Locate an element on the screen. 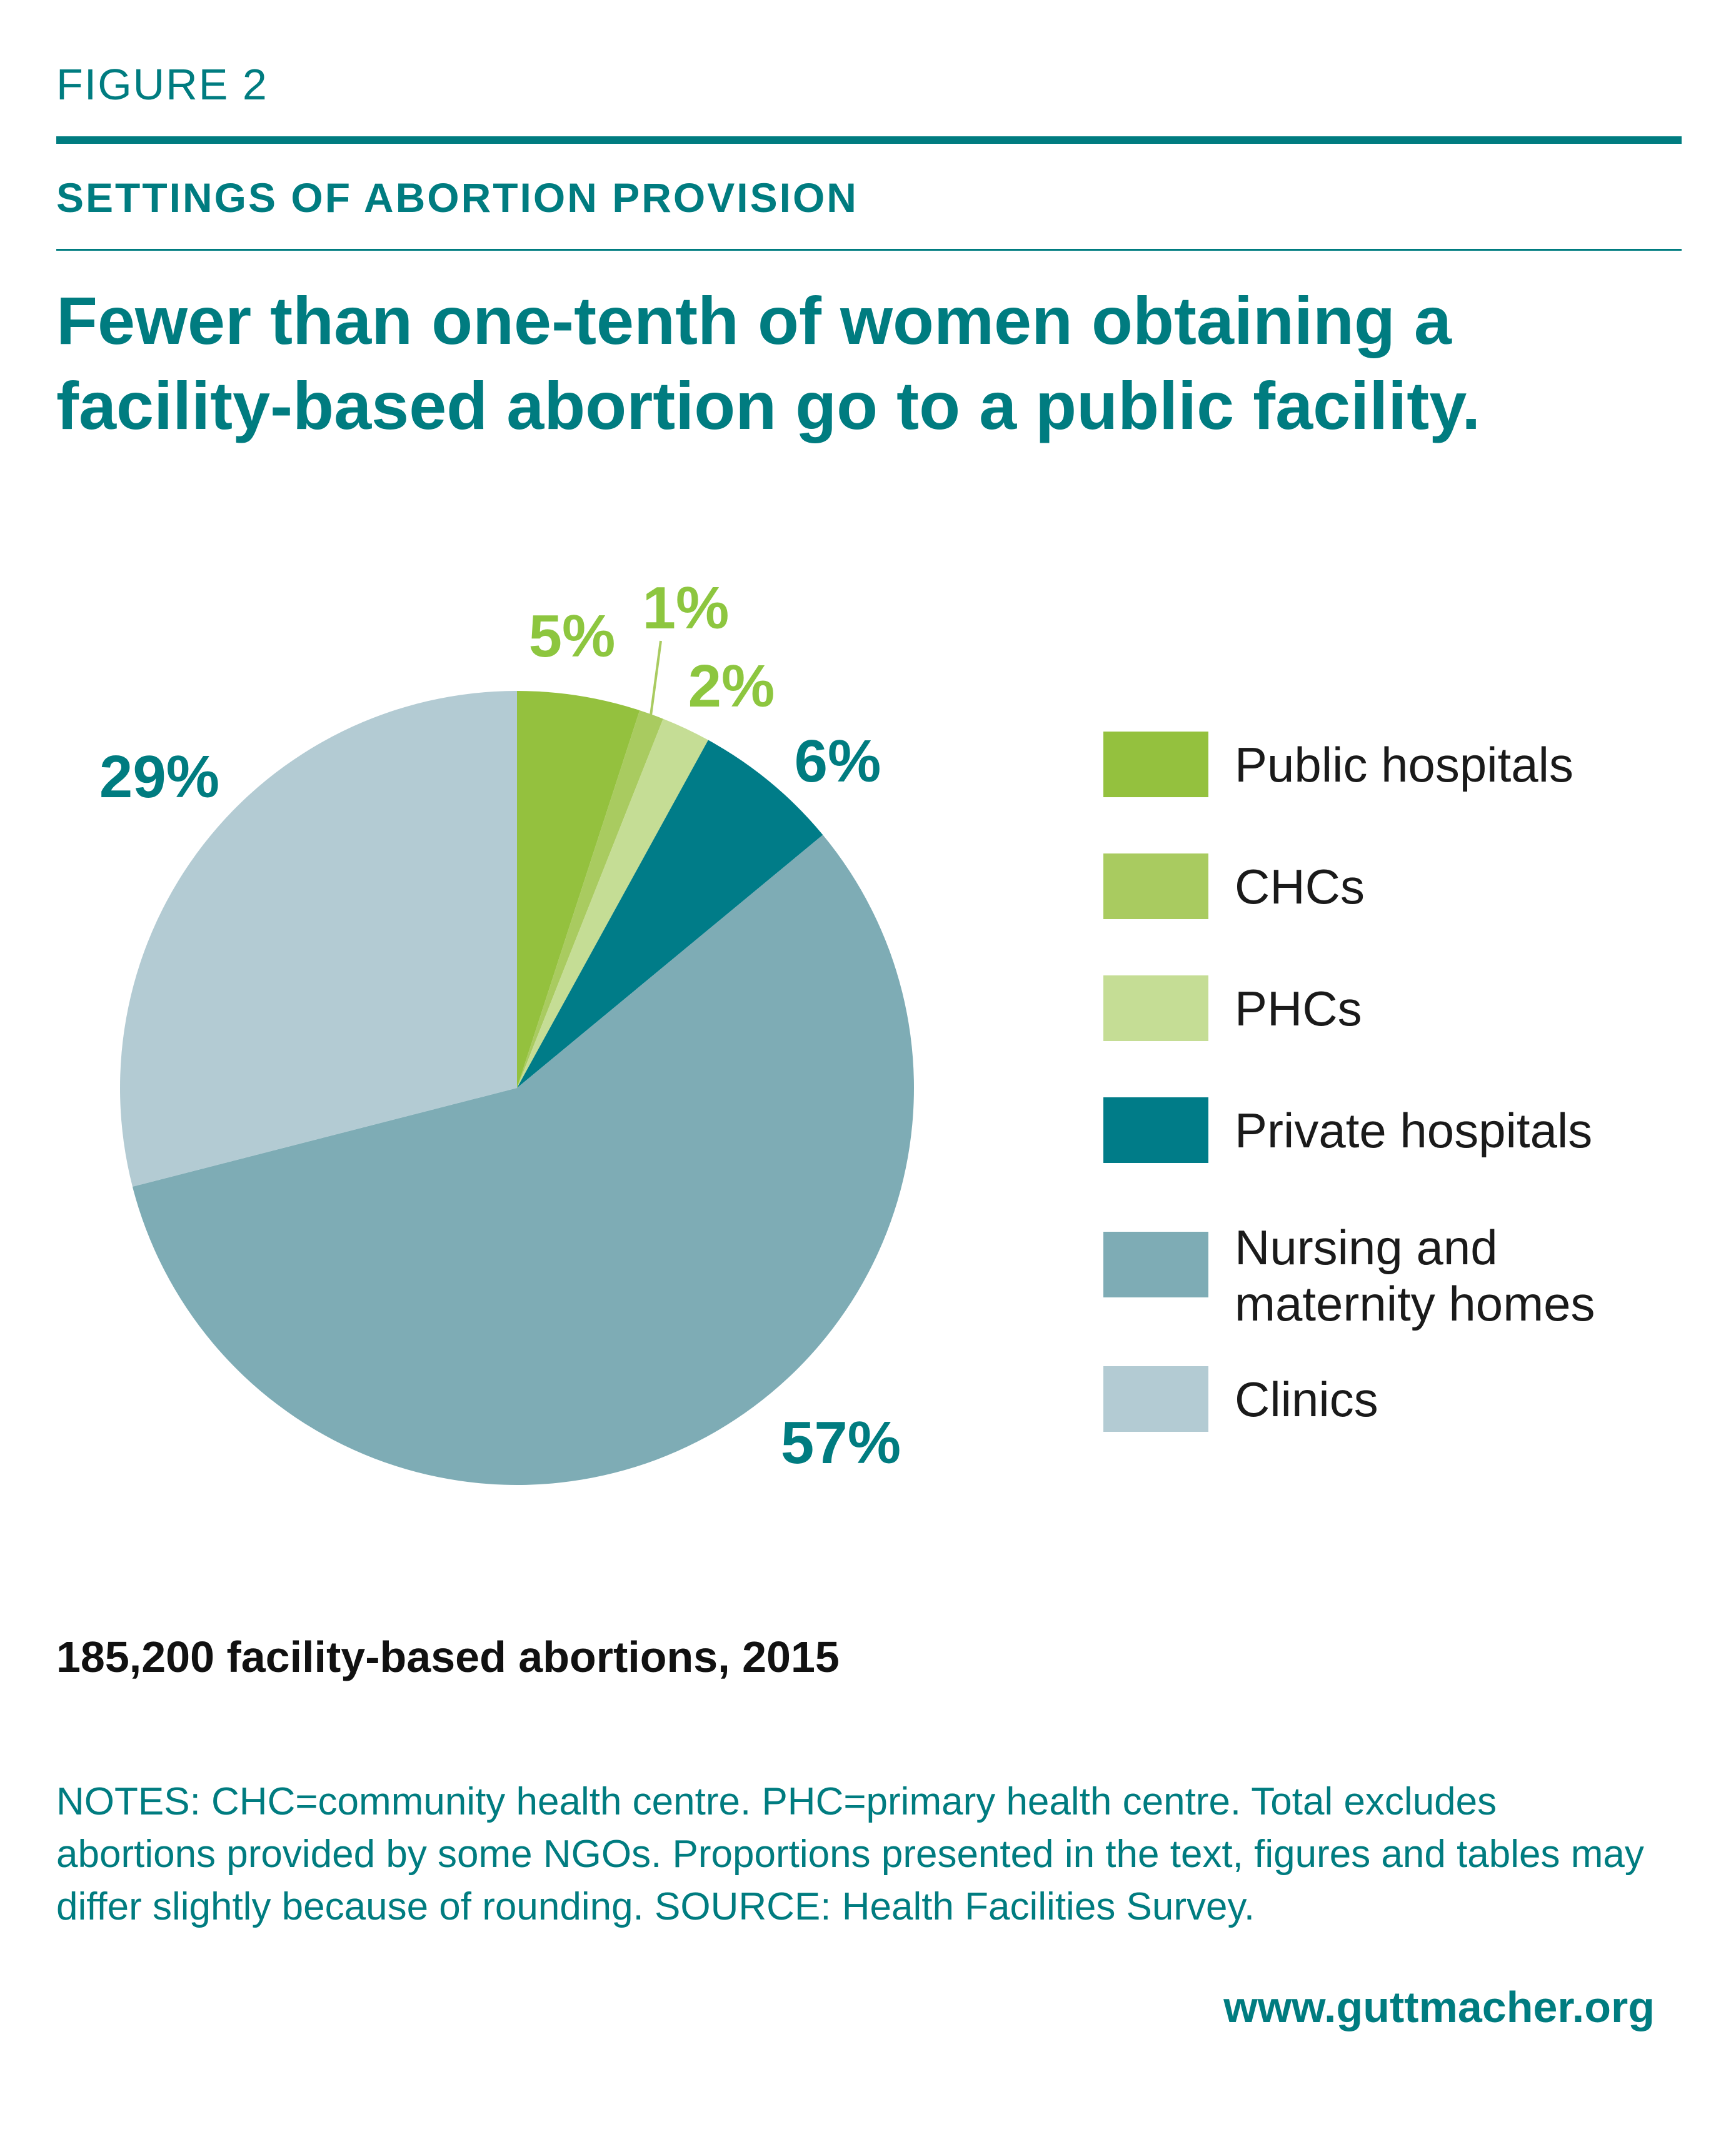  legend-label: CHCs is located at coordinates (1300, 887).